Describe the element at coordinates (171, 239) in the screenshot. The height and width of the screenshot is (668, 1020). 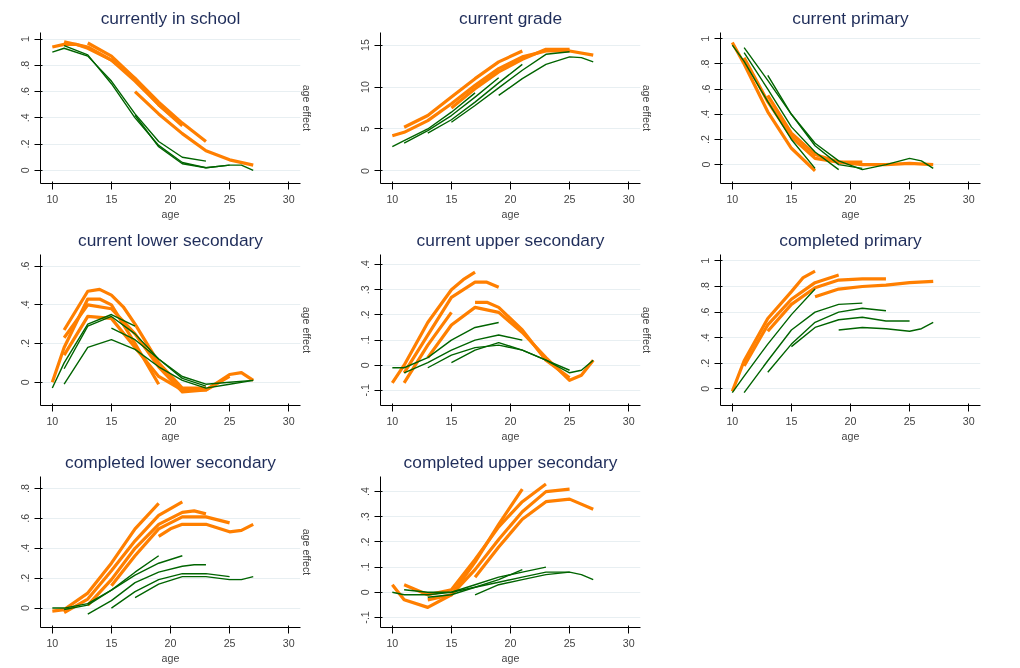
I see `chart-title: current lower secondary` at that location.